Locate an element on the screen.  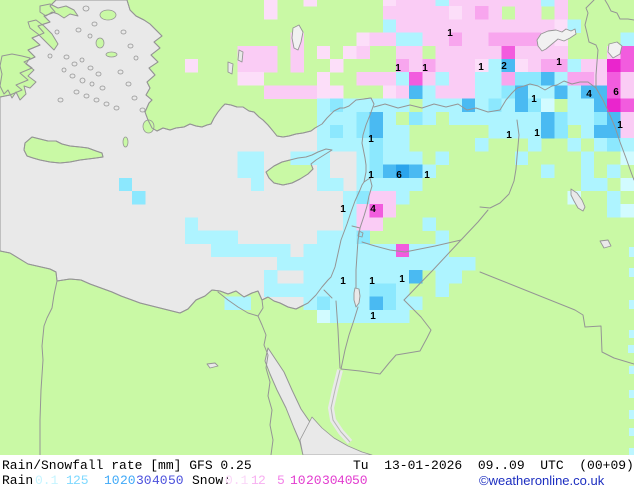
svg-text: 2 is located at coordinates (504, 66).